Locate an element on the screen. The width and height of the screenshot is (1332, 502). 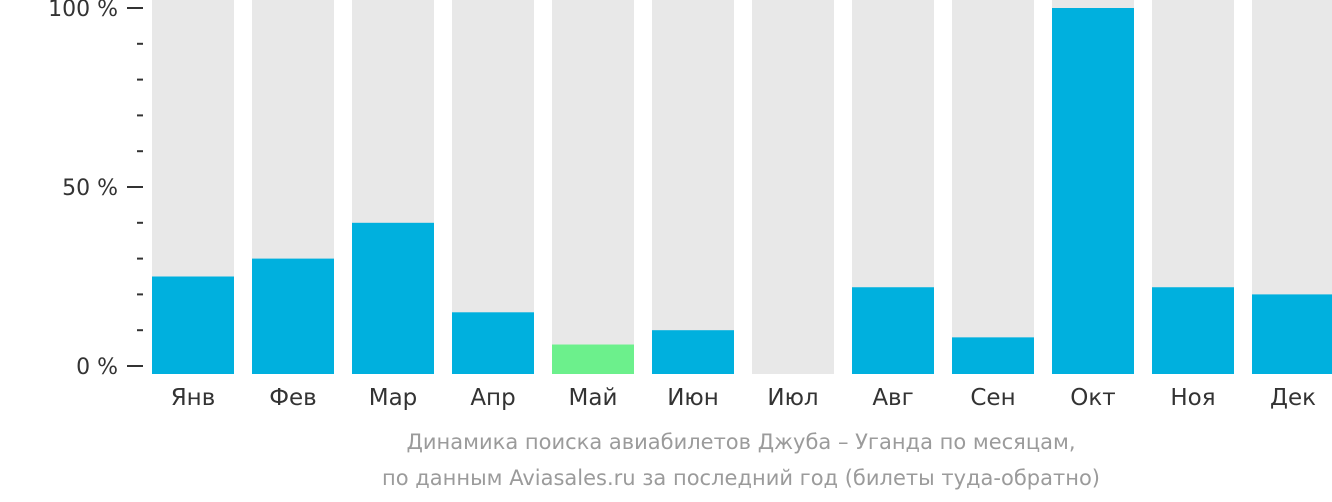
y-tick-label: 0 % is located at coordinates (97, 367).